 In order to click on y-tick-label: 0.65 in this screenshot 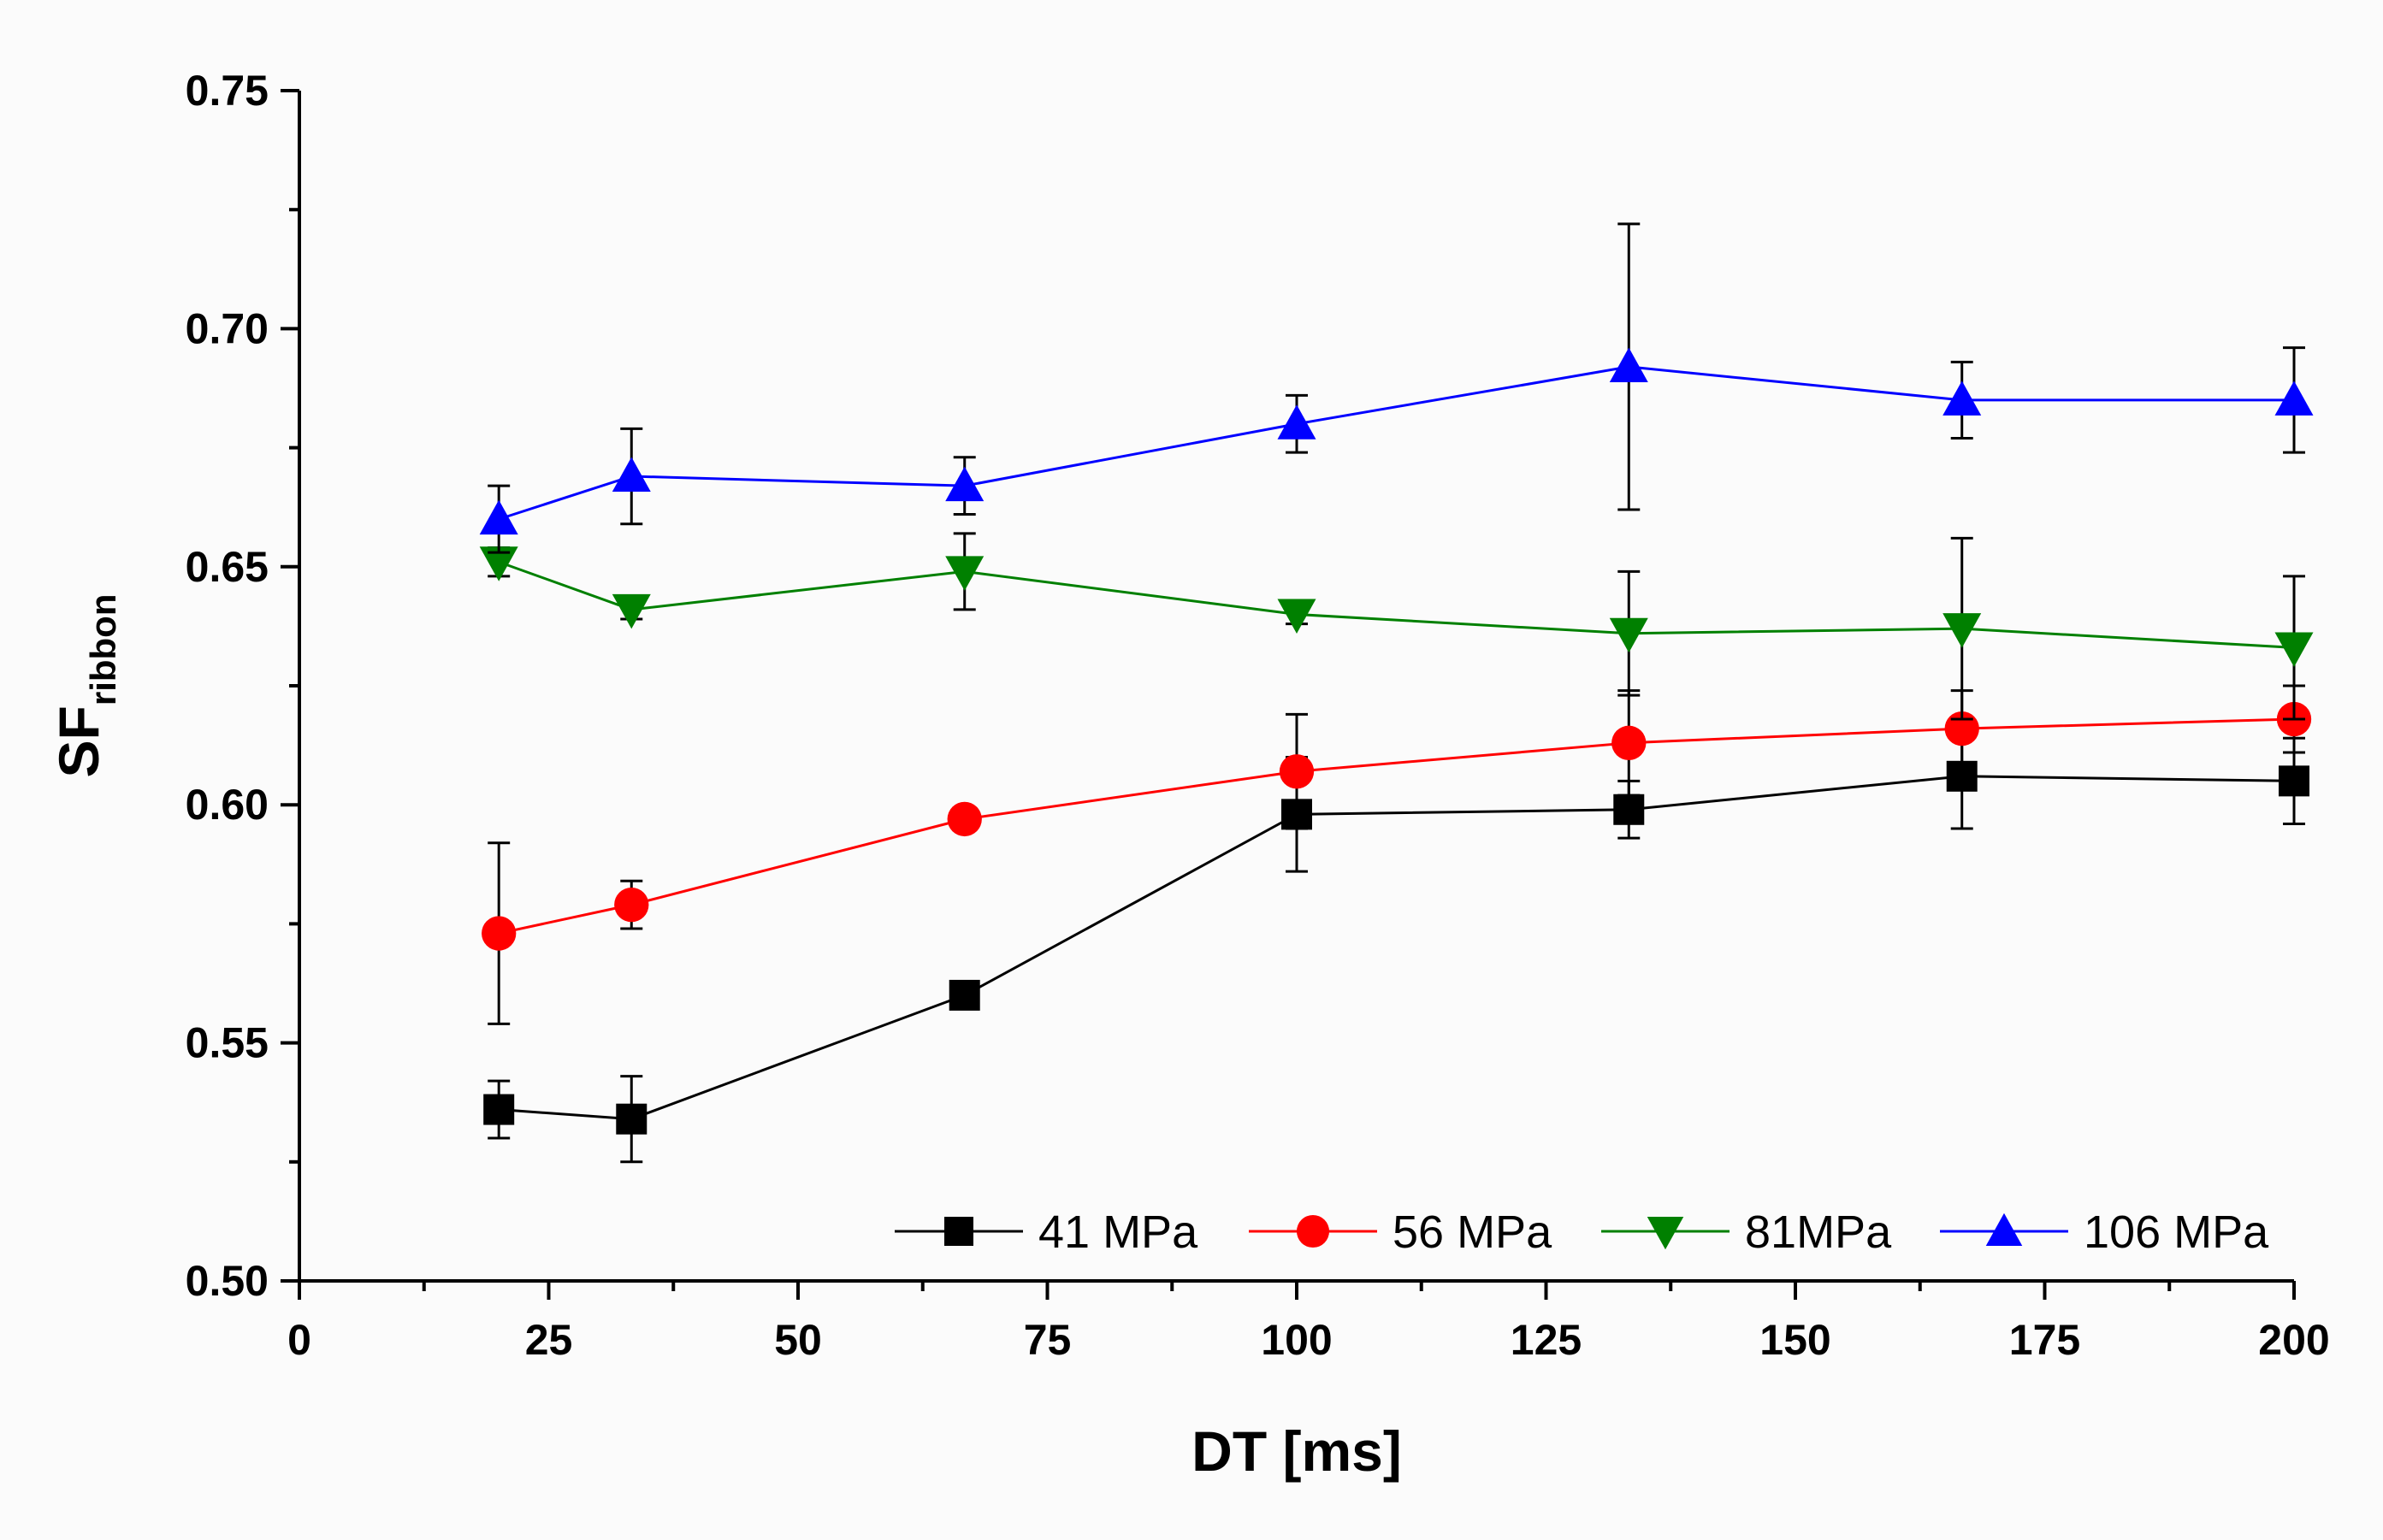, I will do `click(227, 567)`.